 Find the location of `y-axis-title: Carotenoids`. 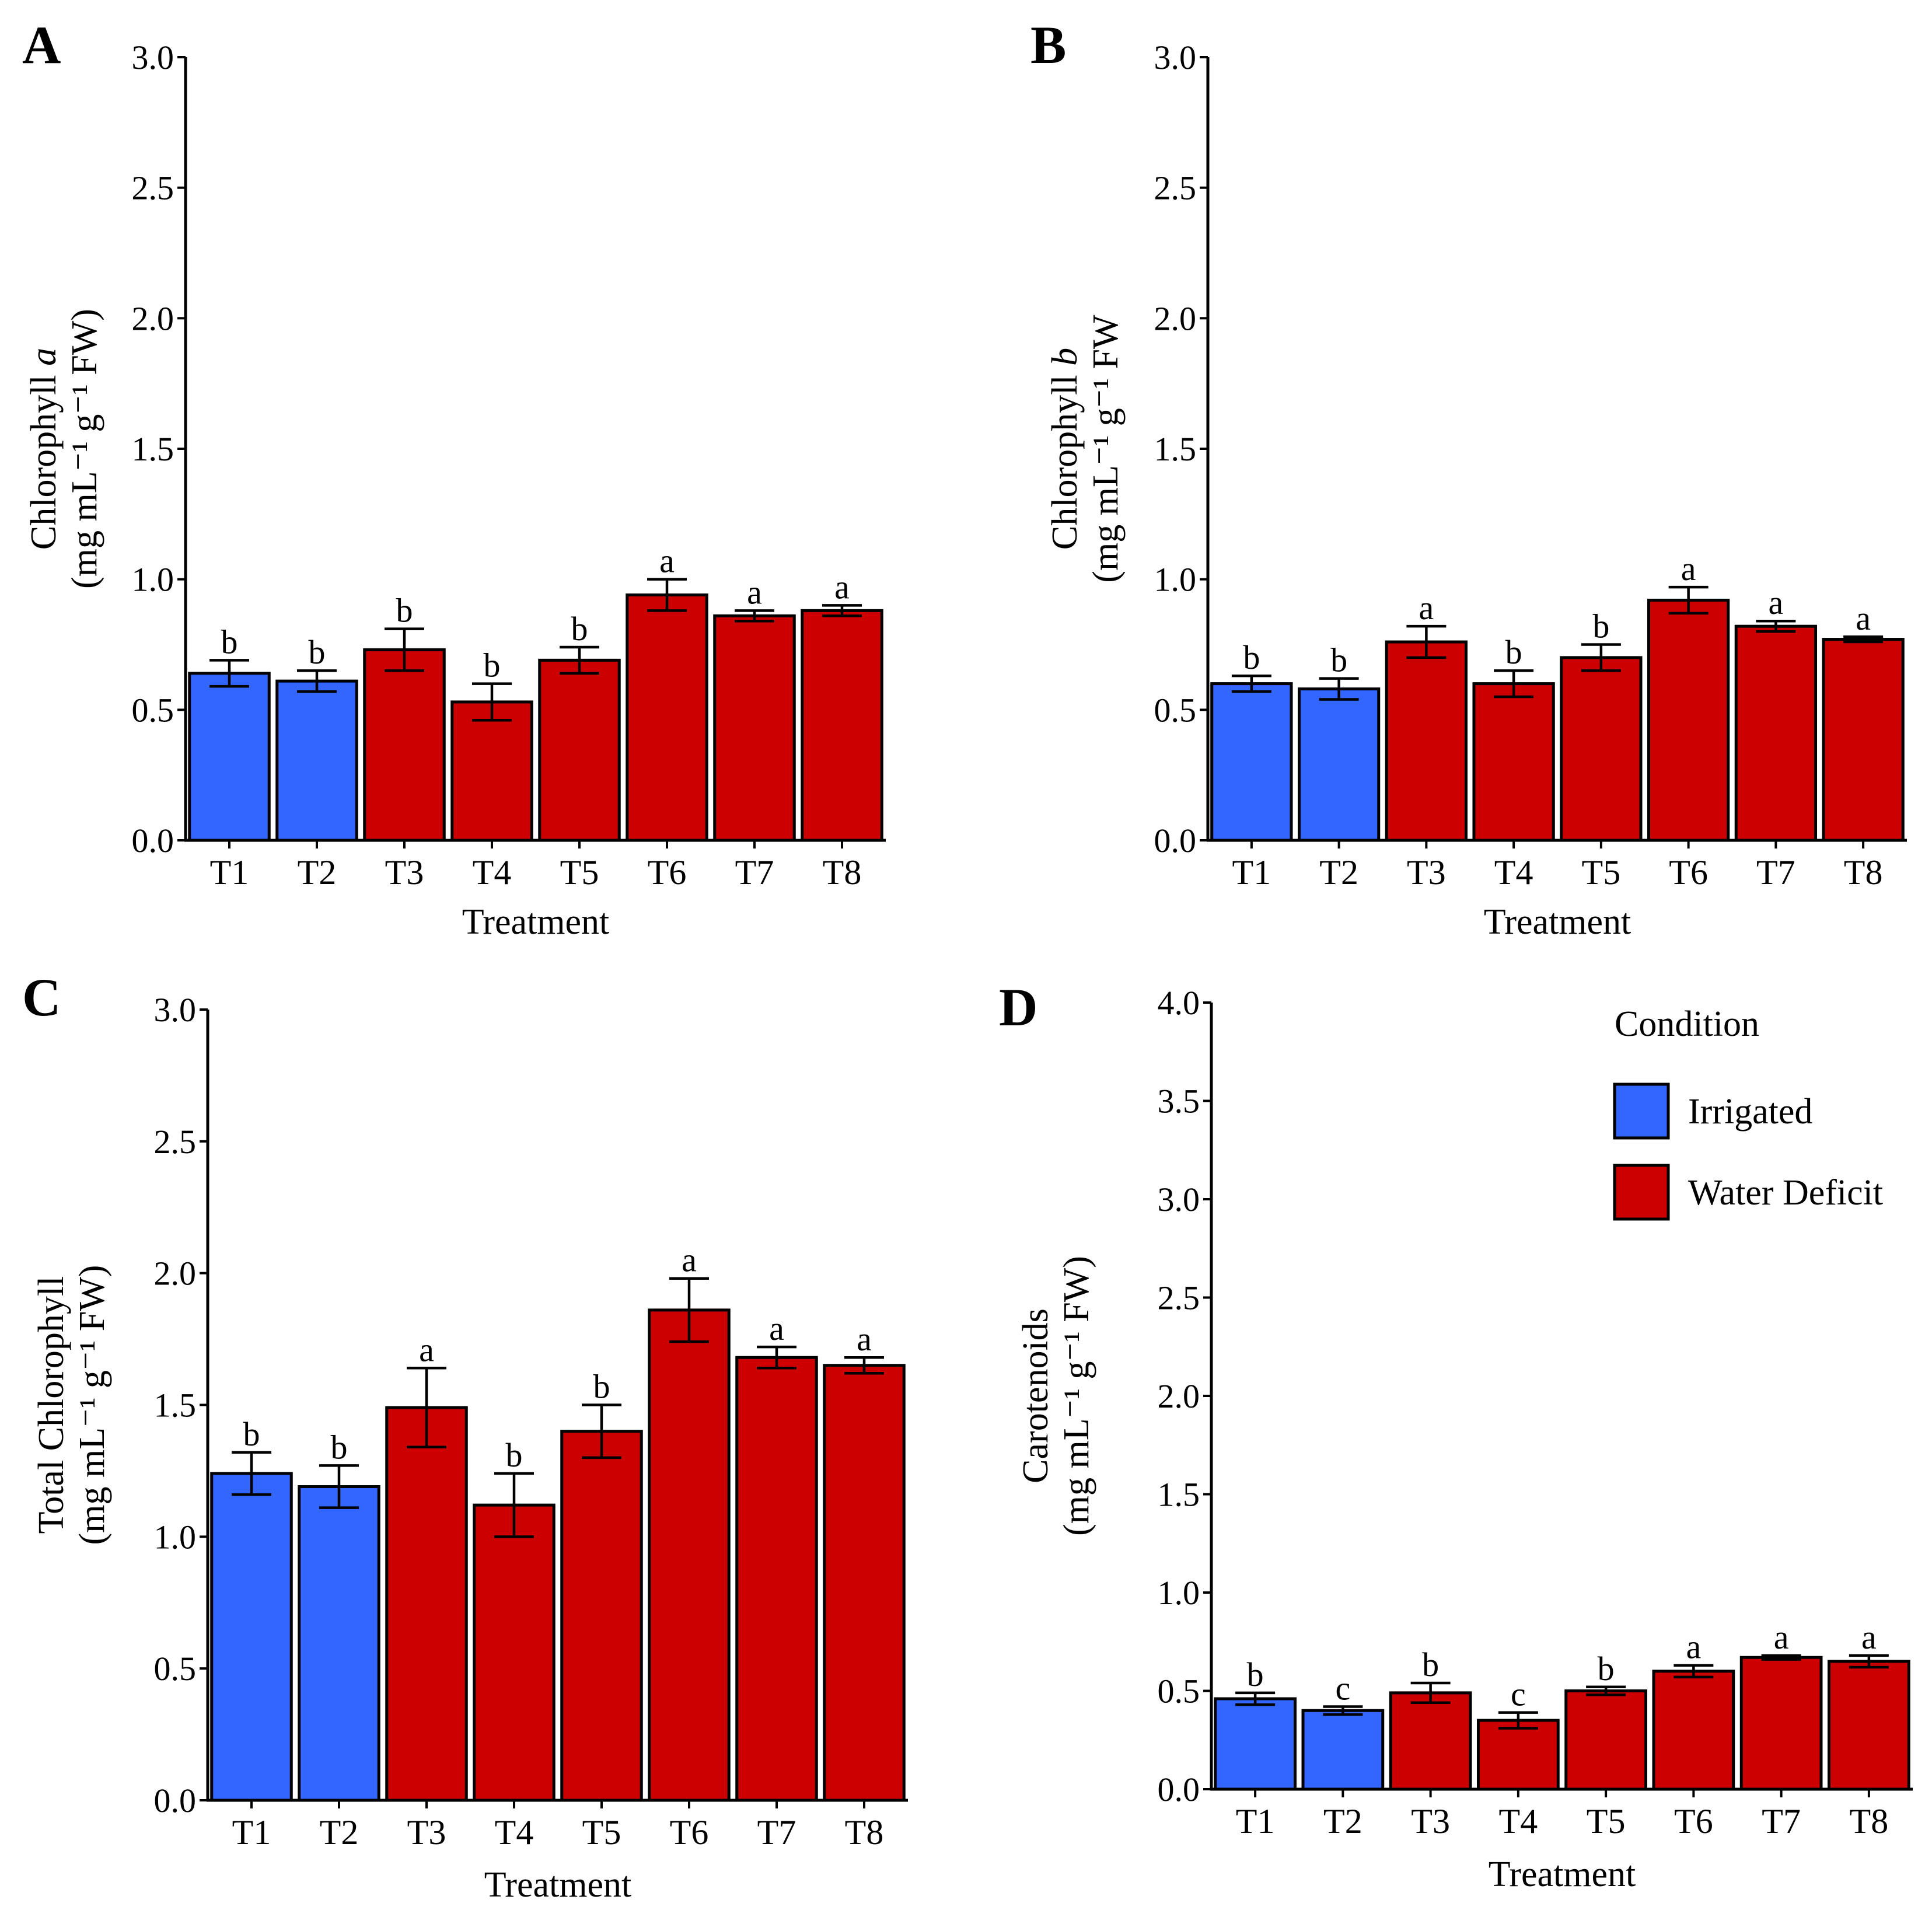

y-axis-title: Carotenoids is located at coordinates (1036, 1396).